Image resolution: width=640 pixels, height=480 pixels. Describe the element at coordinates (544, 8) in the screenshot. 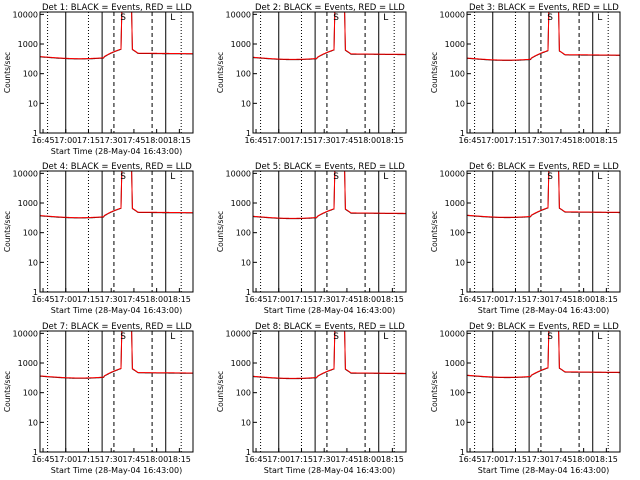

I see `panel-title: Det 3: BLACK = Events, RED = LLD` at that location.